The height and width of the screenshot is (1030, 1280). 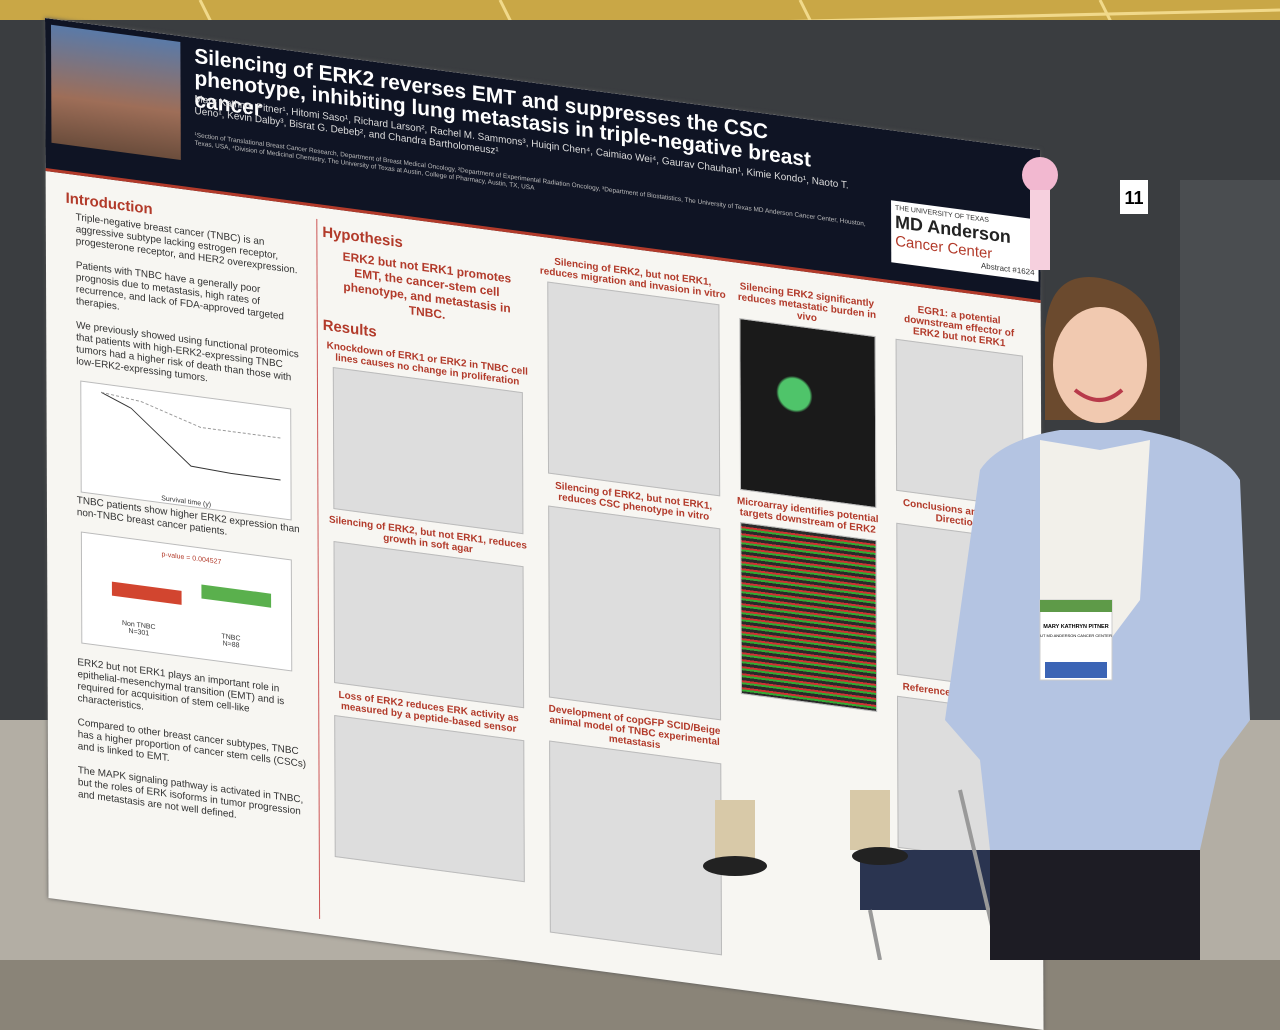 I want to click on km-plot: Survival time (y), so click(x=186, y=450).